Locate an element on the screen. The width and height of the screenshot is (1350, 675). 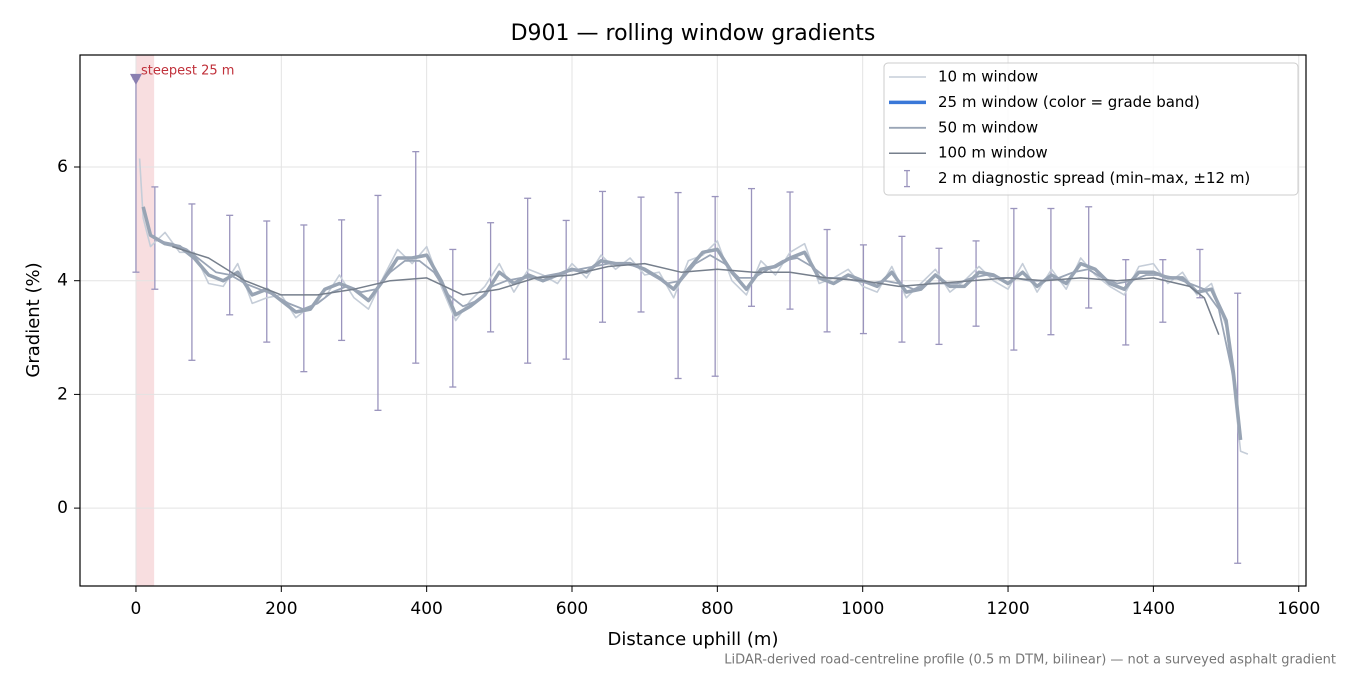
y-axis-label: Gradient (%) is located at coordinates (33, 319).